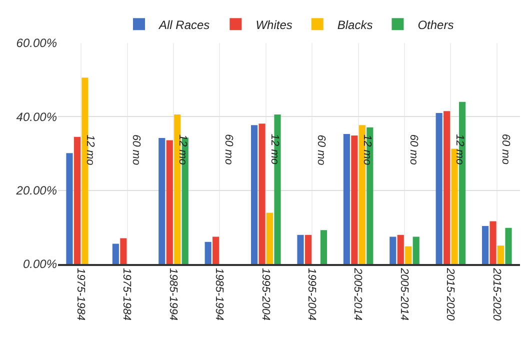 The image size is (530, 342). I want to click on legend-label: All Races, so click(184, 25).